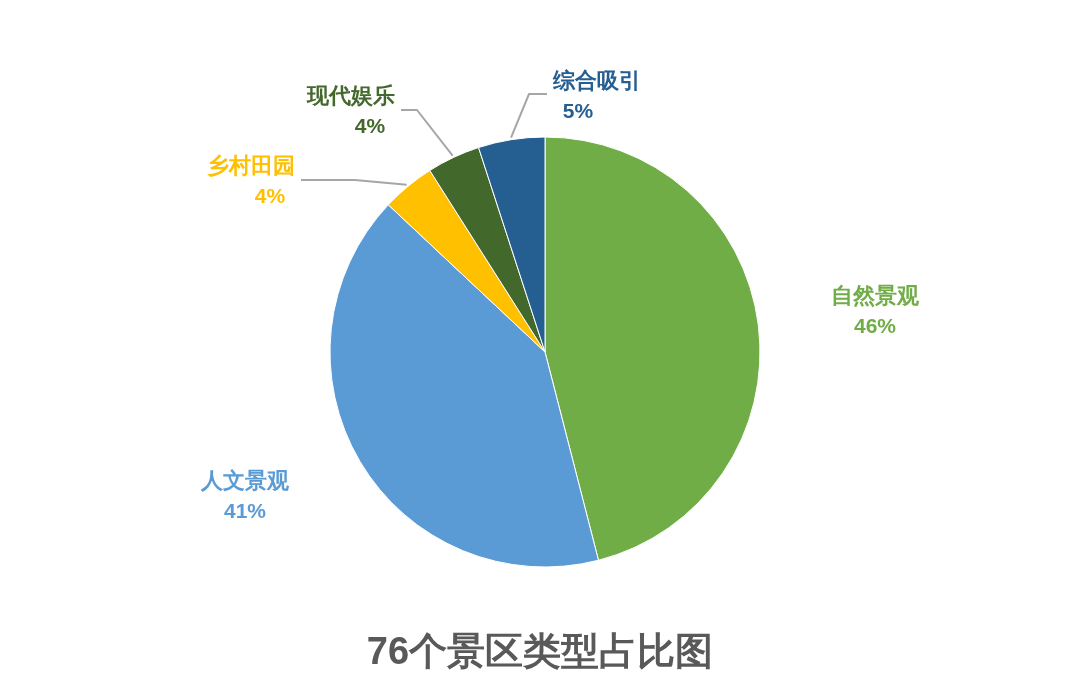 The image size is (1080, 686). Describe the element at coordinates (540, 651) in the screenshot. I see `text: 76个景区类型占比图` at that location.